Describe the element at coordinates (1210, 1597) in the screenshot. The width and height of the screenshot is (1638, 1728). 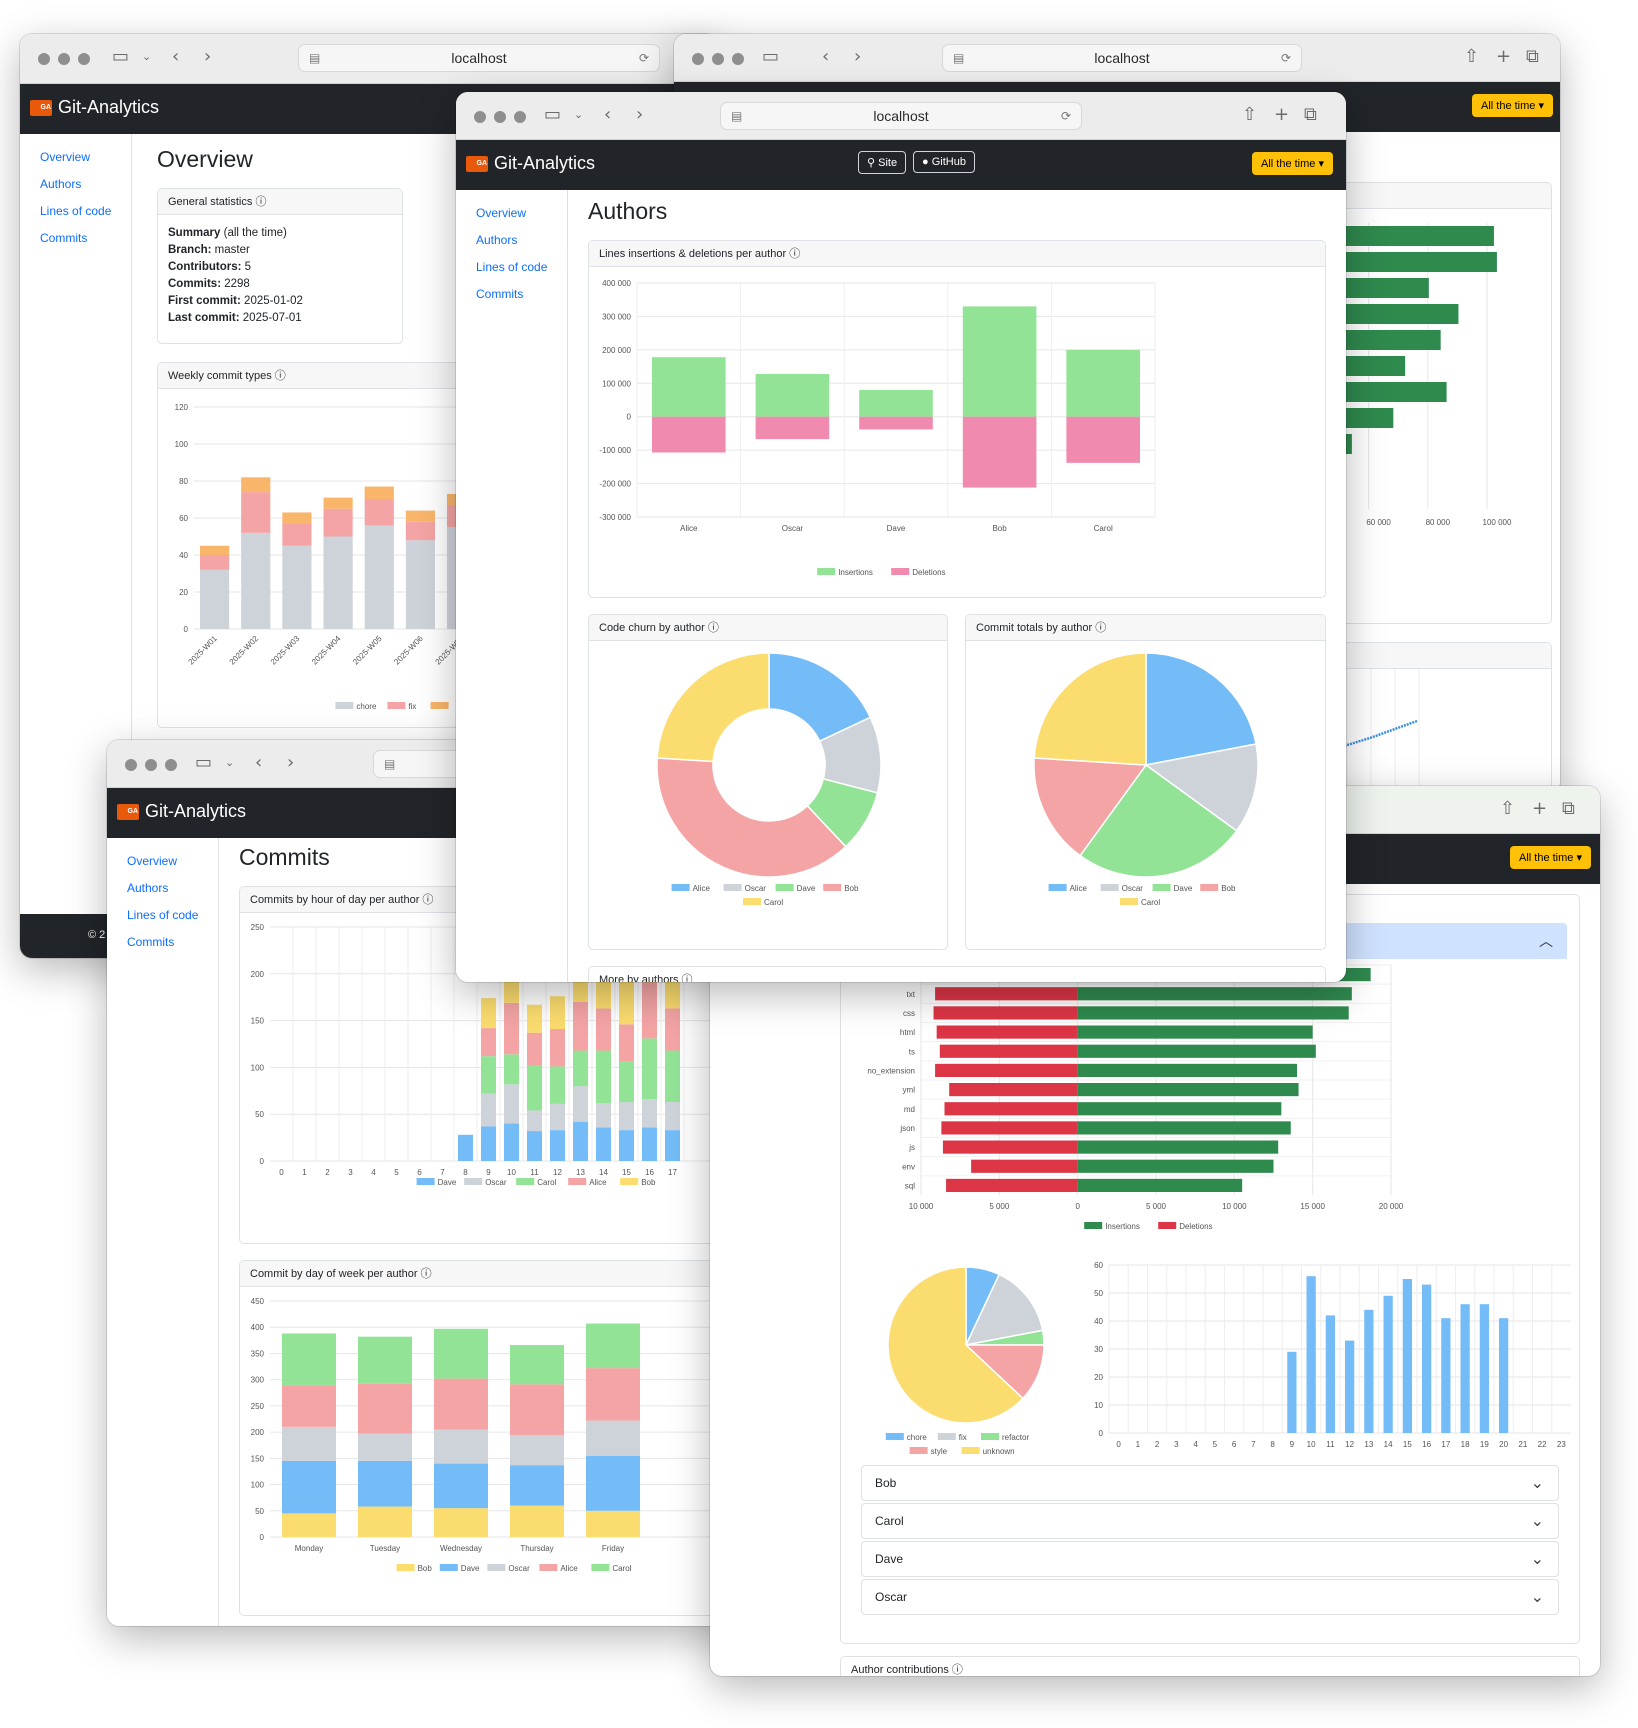
I see `accordion-item-oscar: Oscar ⌄` at that location.